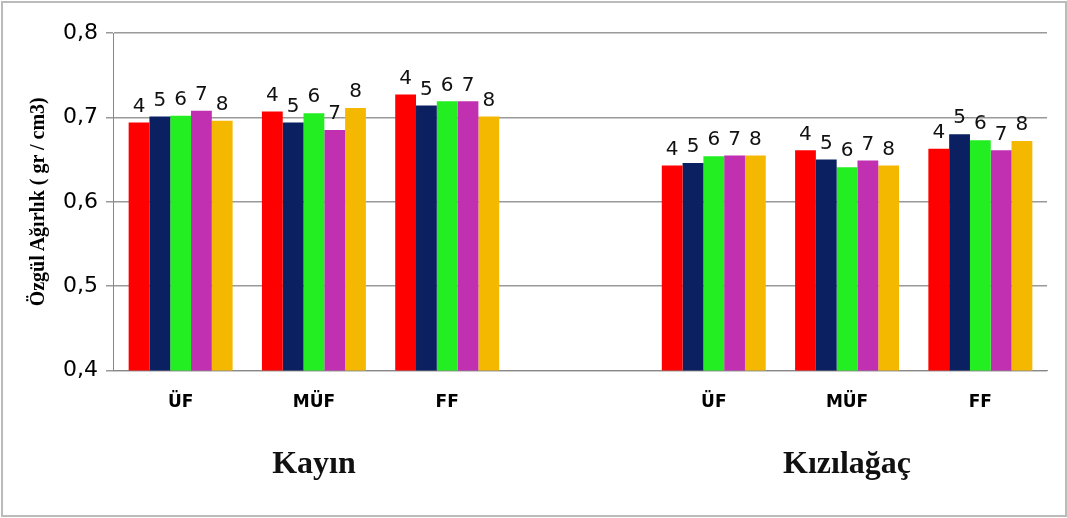 This screenshot has height=518, width=1067. I want to click on text: Kayın, so click(314, 462).